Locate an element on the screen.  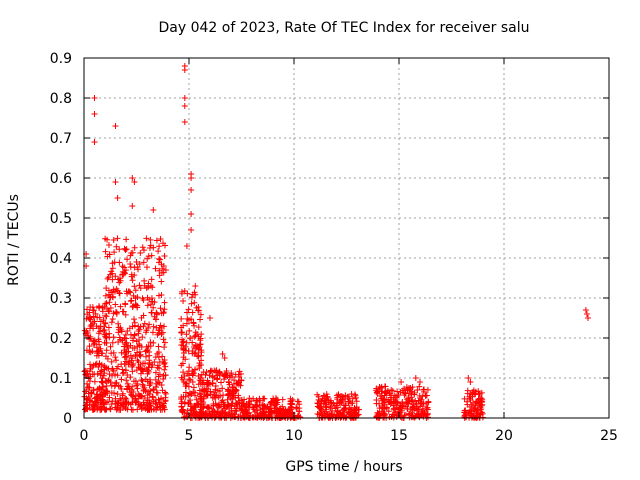
x-tick-label: 0 is located at coordinates (84, 436).